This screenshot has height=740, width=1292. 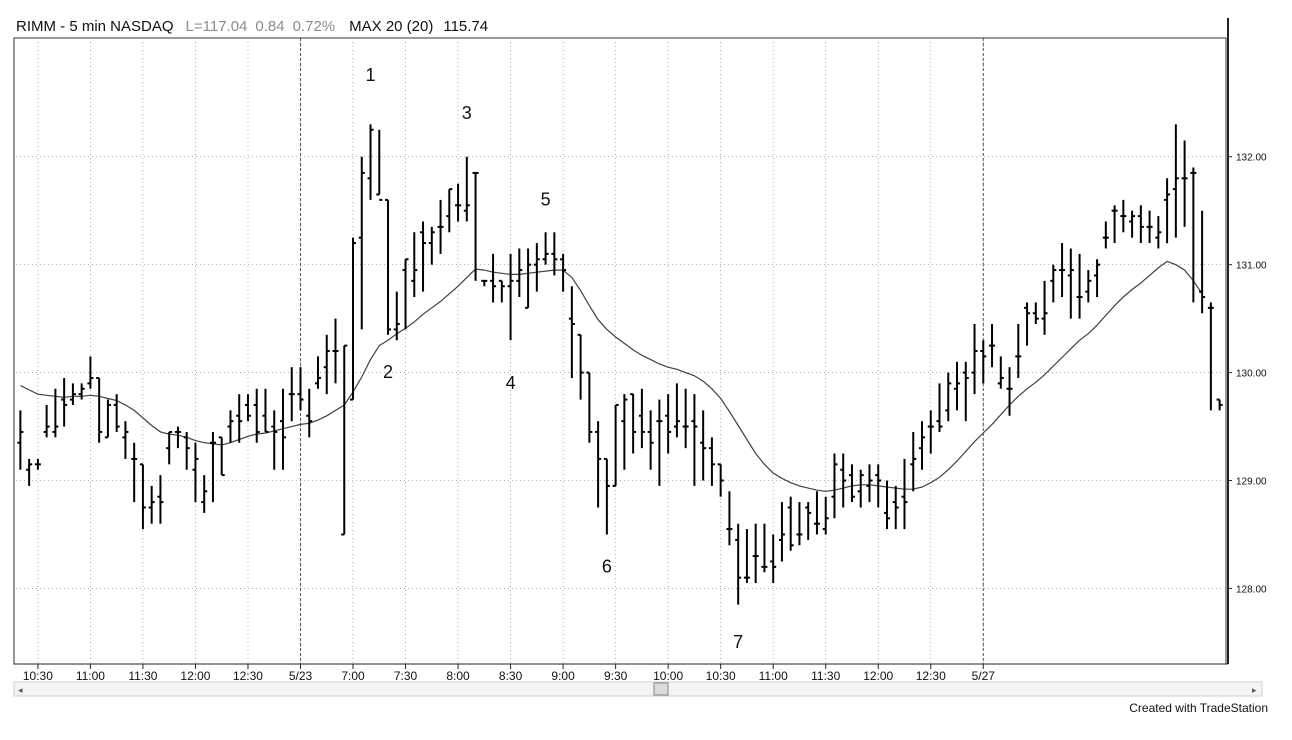 What do you see at coordinates (1251, 158) in the screenshot?
I see `y-tick-label: 132.00` at bounding box center [1251, 158].